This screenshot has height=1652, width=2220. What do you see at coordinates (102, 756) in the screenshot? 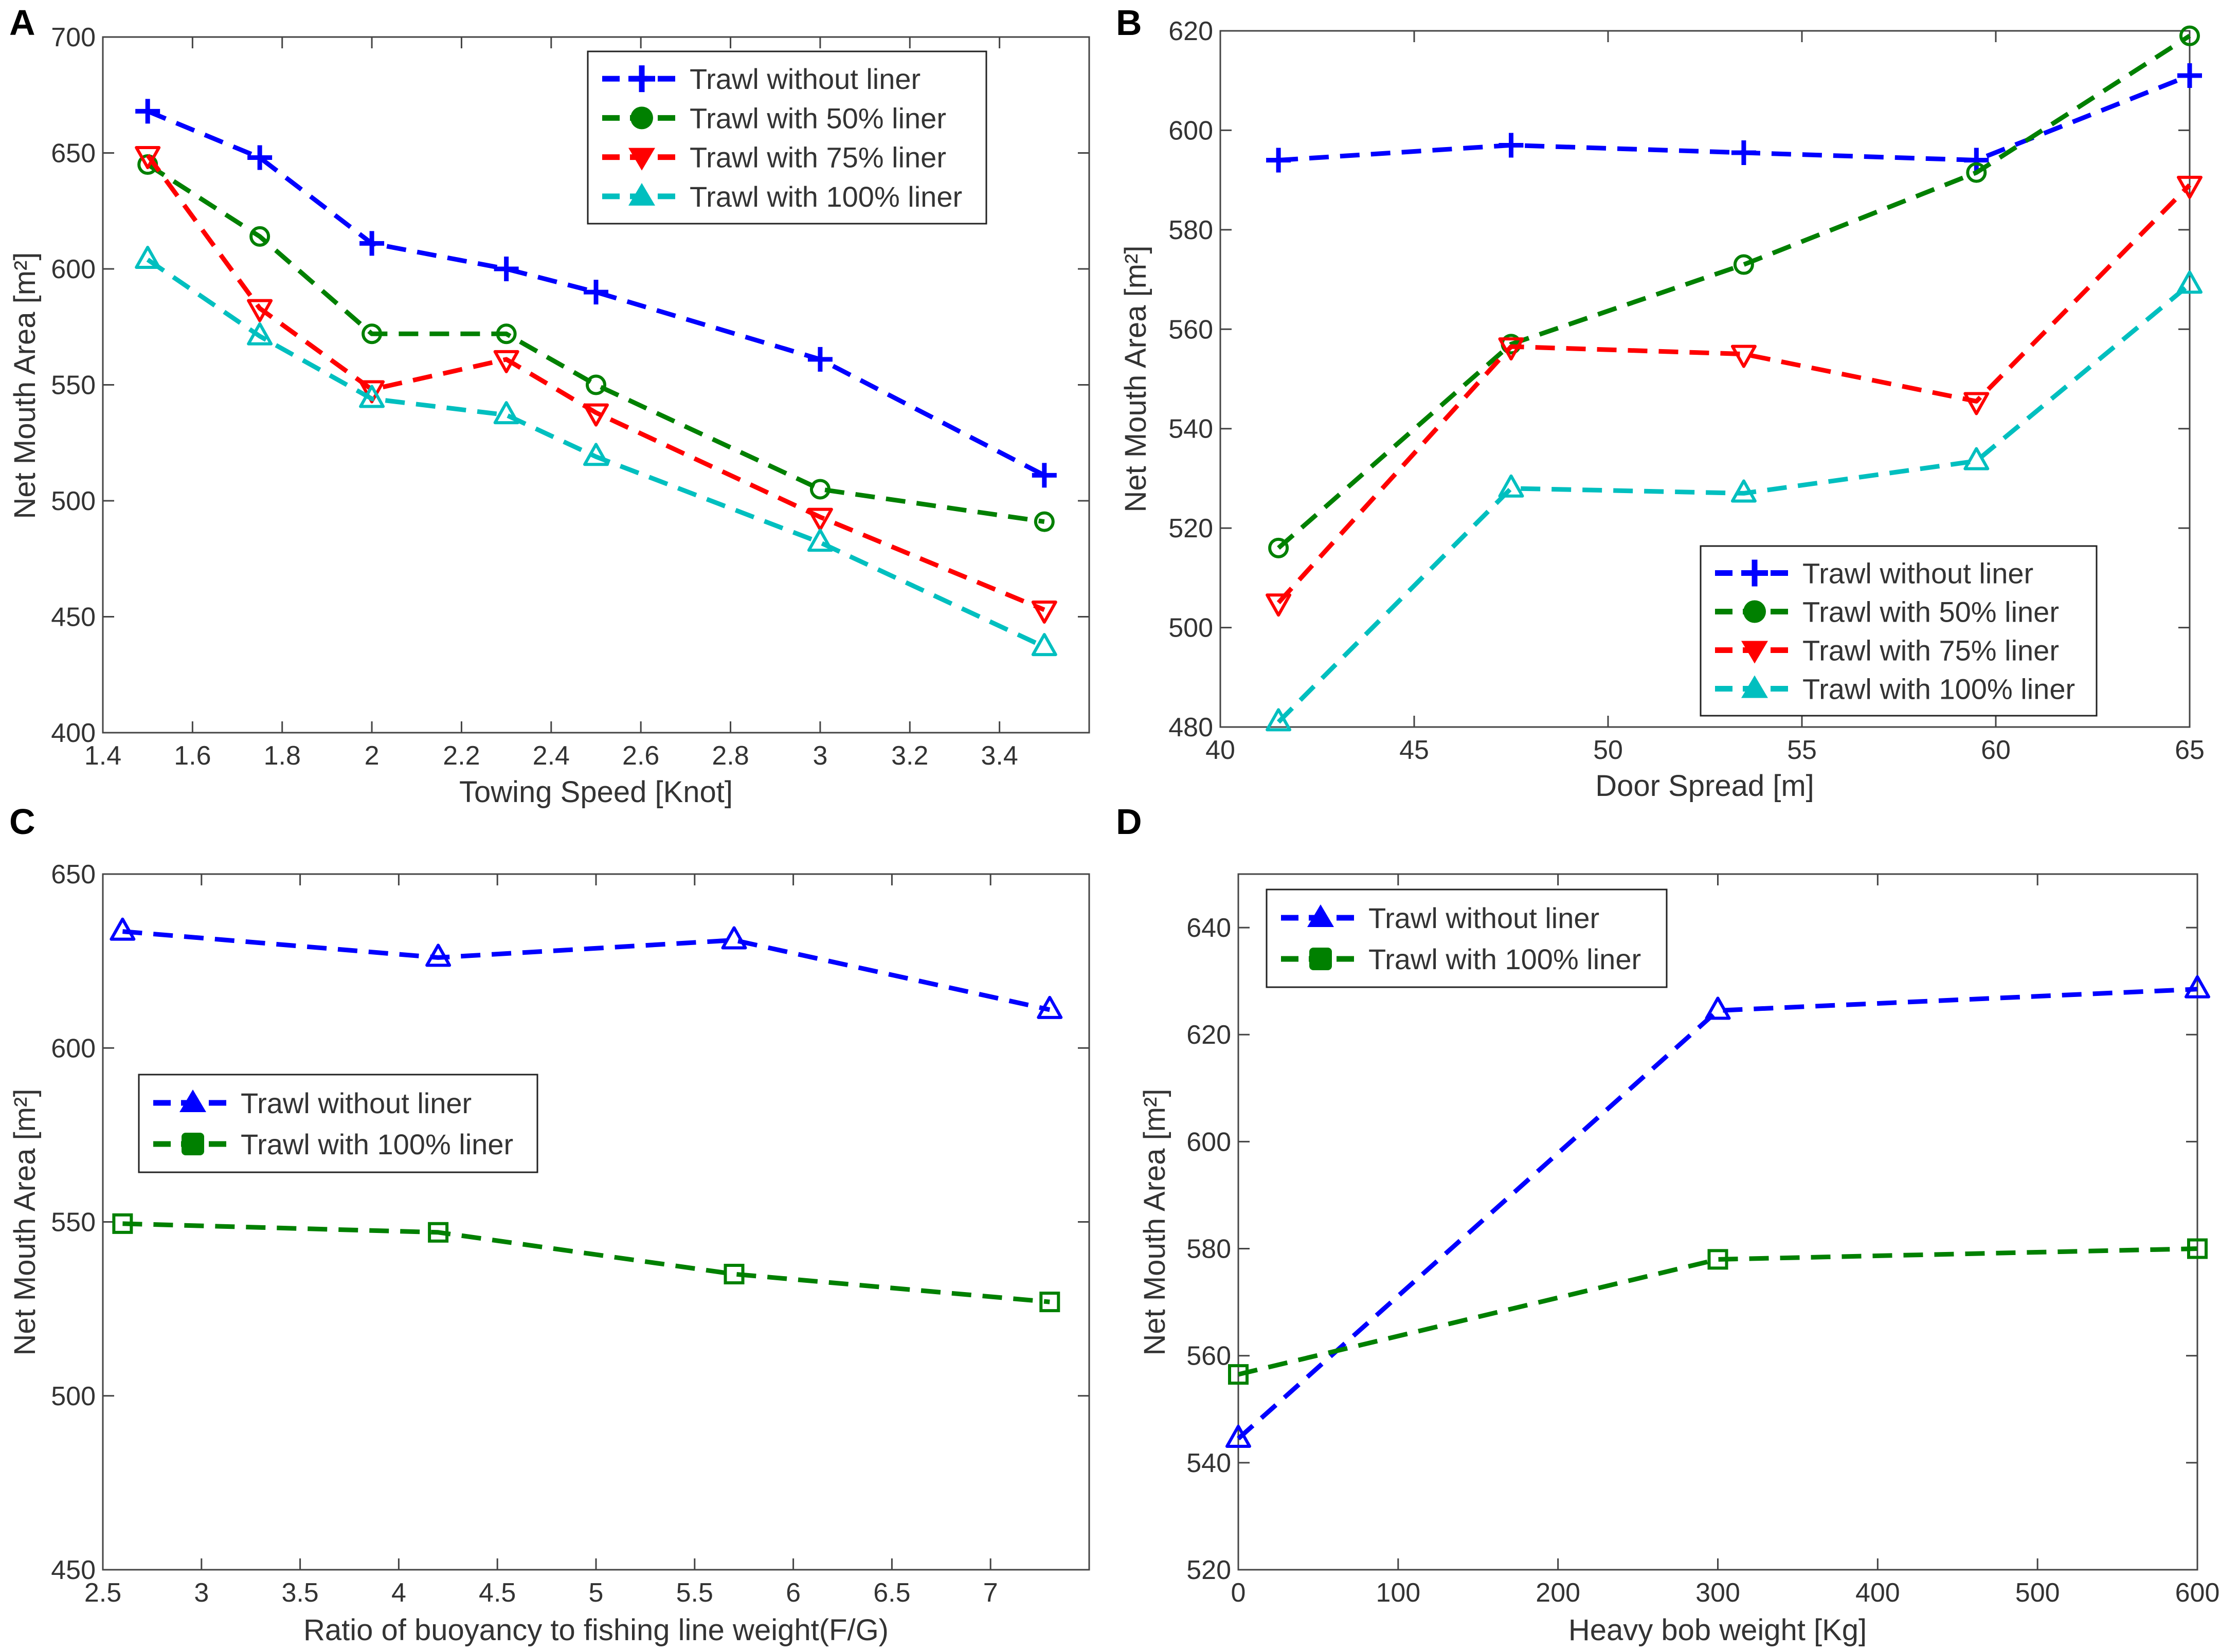
I see `x-tick-label: 1.4` at bounding box center [102, 756].